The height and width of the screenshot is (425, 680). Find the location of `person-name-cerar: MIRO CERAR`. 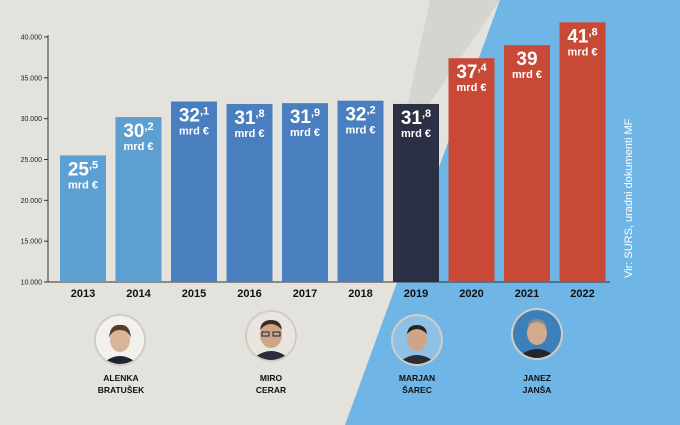

person-name-cerar: MIRO CERAR is located at coordinates (271, 384).